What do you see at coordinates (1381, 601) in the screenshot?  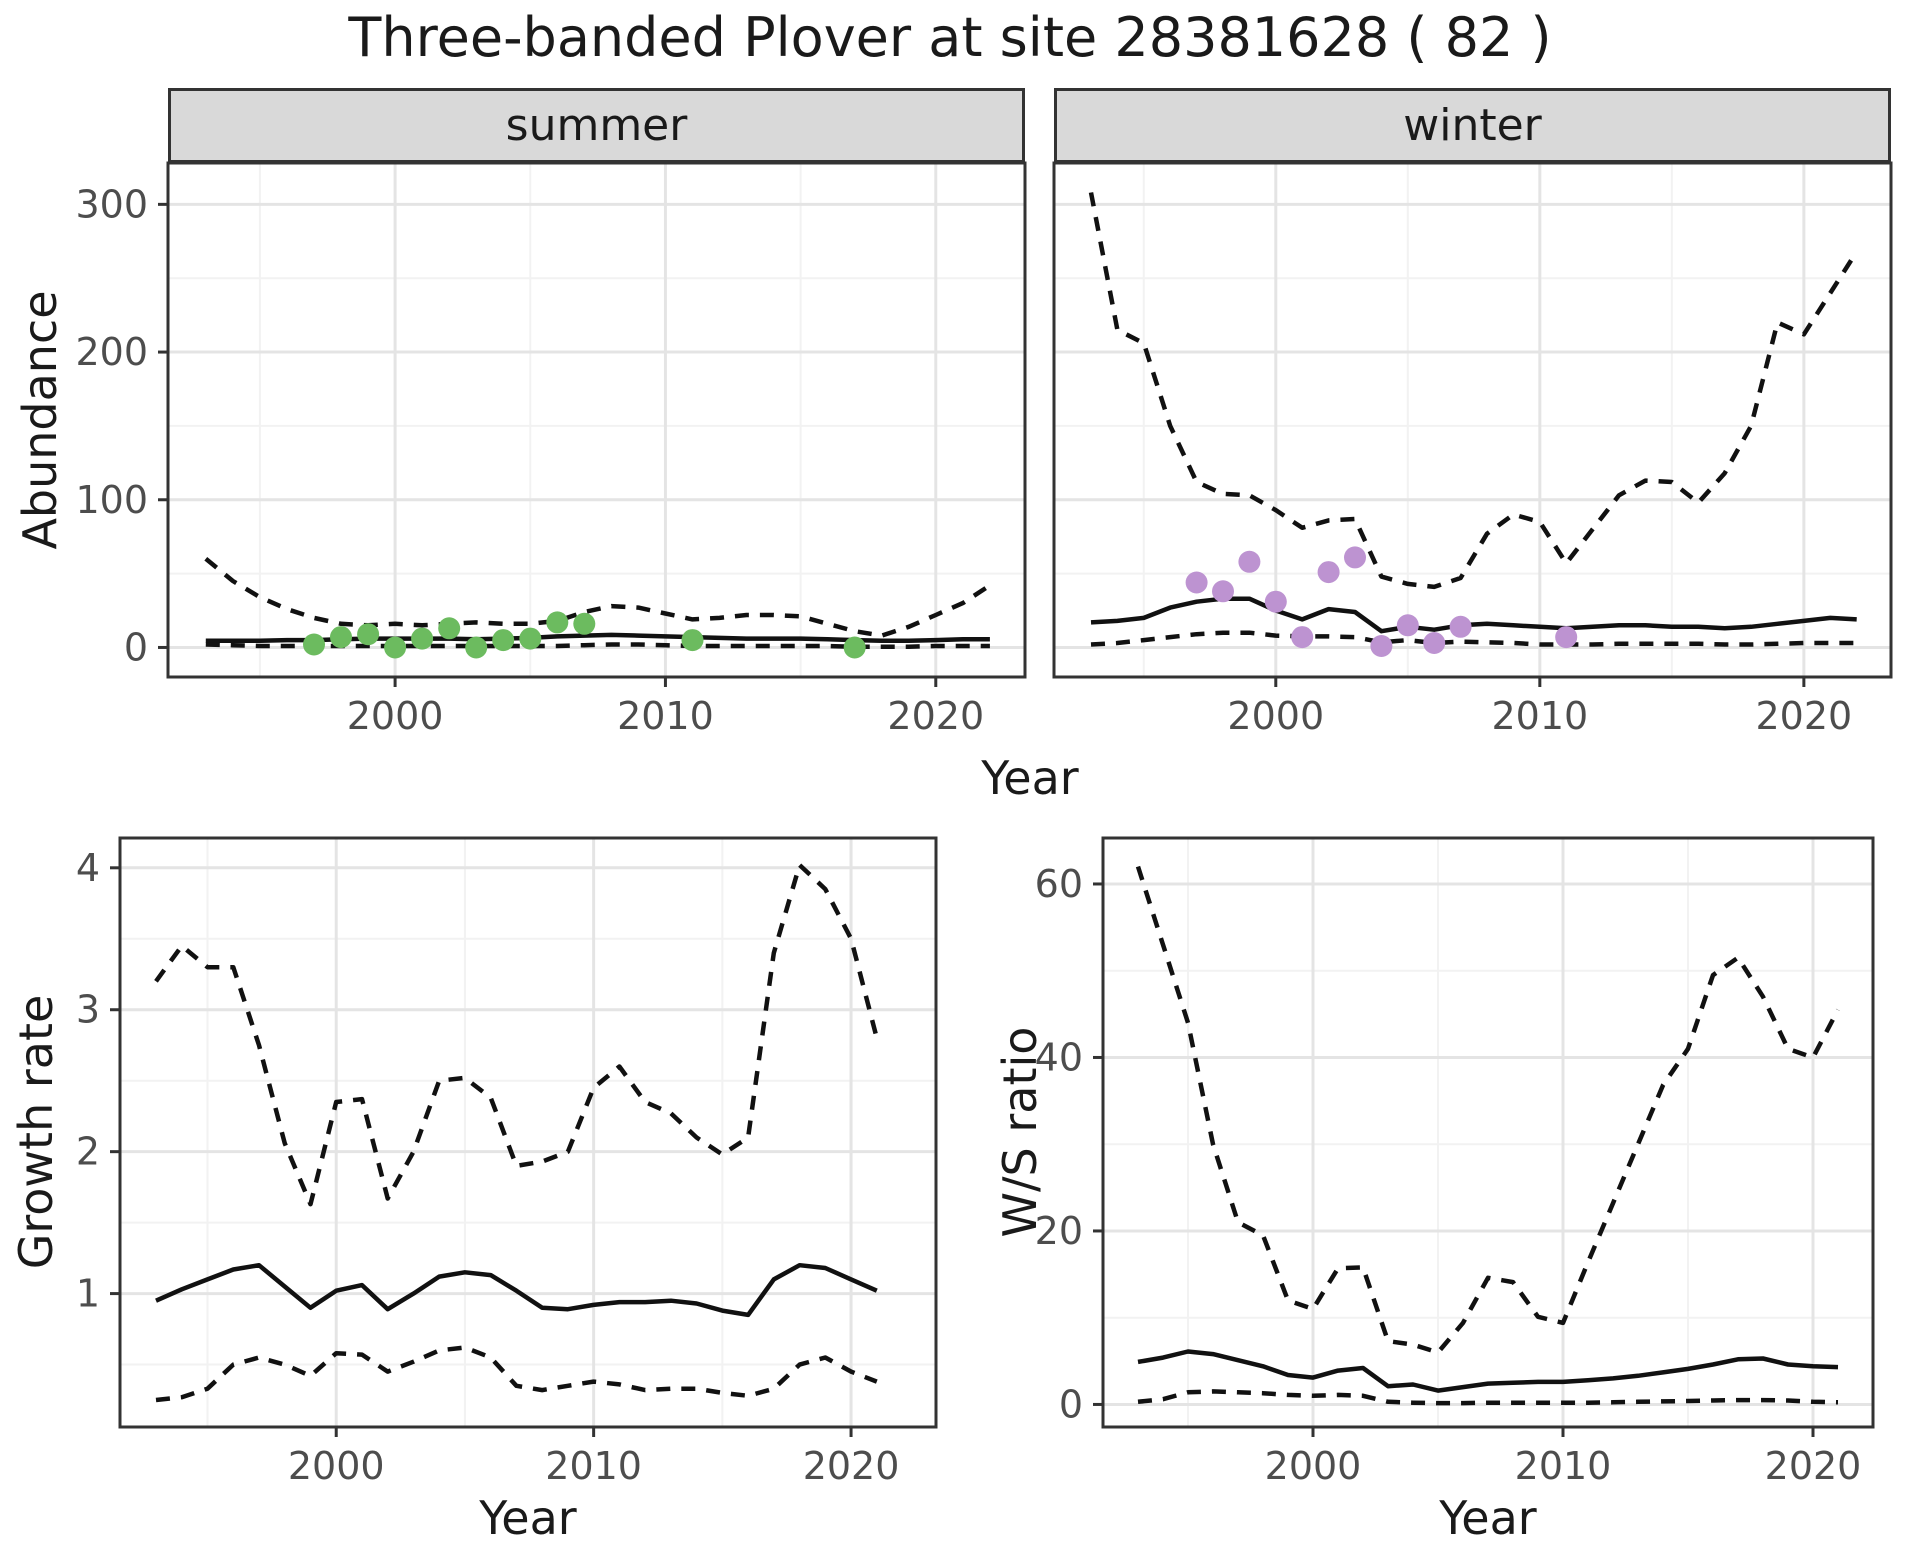 I see `observed-points-winter-counts` at bounding box center [1381, 601].